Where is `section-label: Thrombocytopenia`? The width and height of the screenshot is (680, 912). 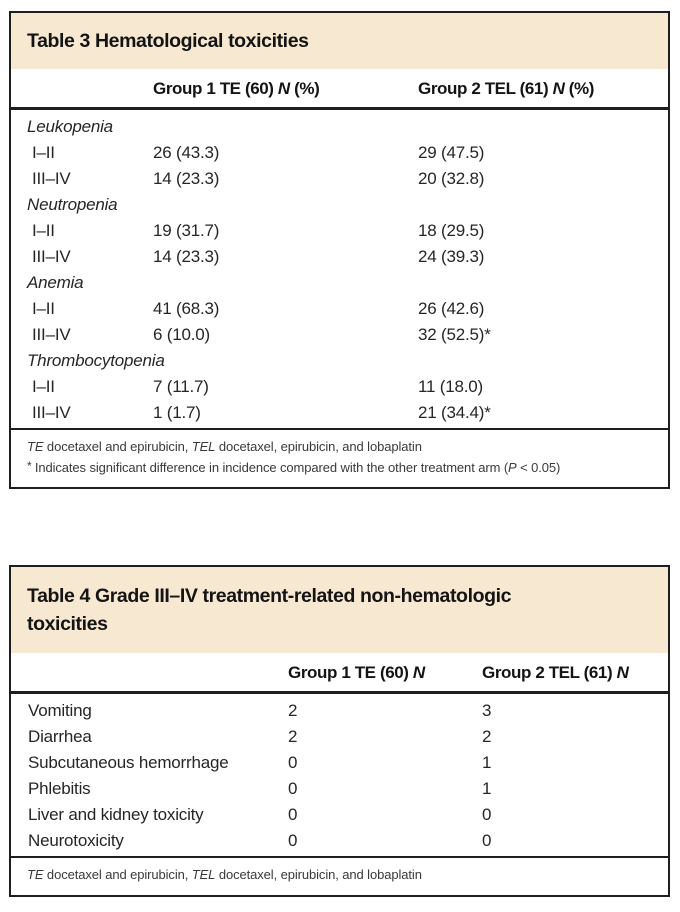 section-label: Thrombocytopenia is located at coordinates (96, 360).